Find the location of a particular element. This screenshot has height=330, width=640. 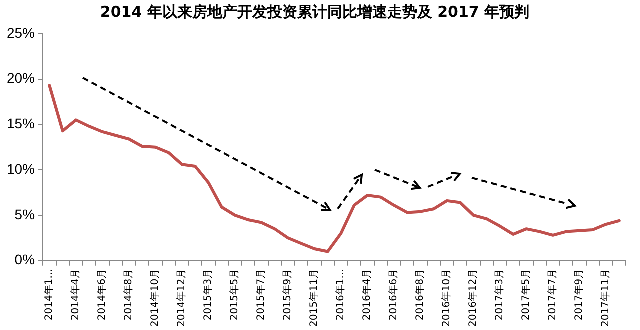

x-tick-label: 2014年10月 is located at coordinates (155, 298).